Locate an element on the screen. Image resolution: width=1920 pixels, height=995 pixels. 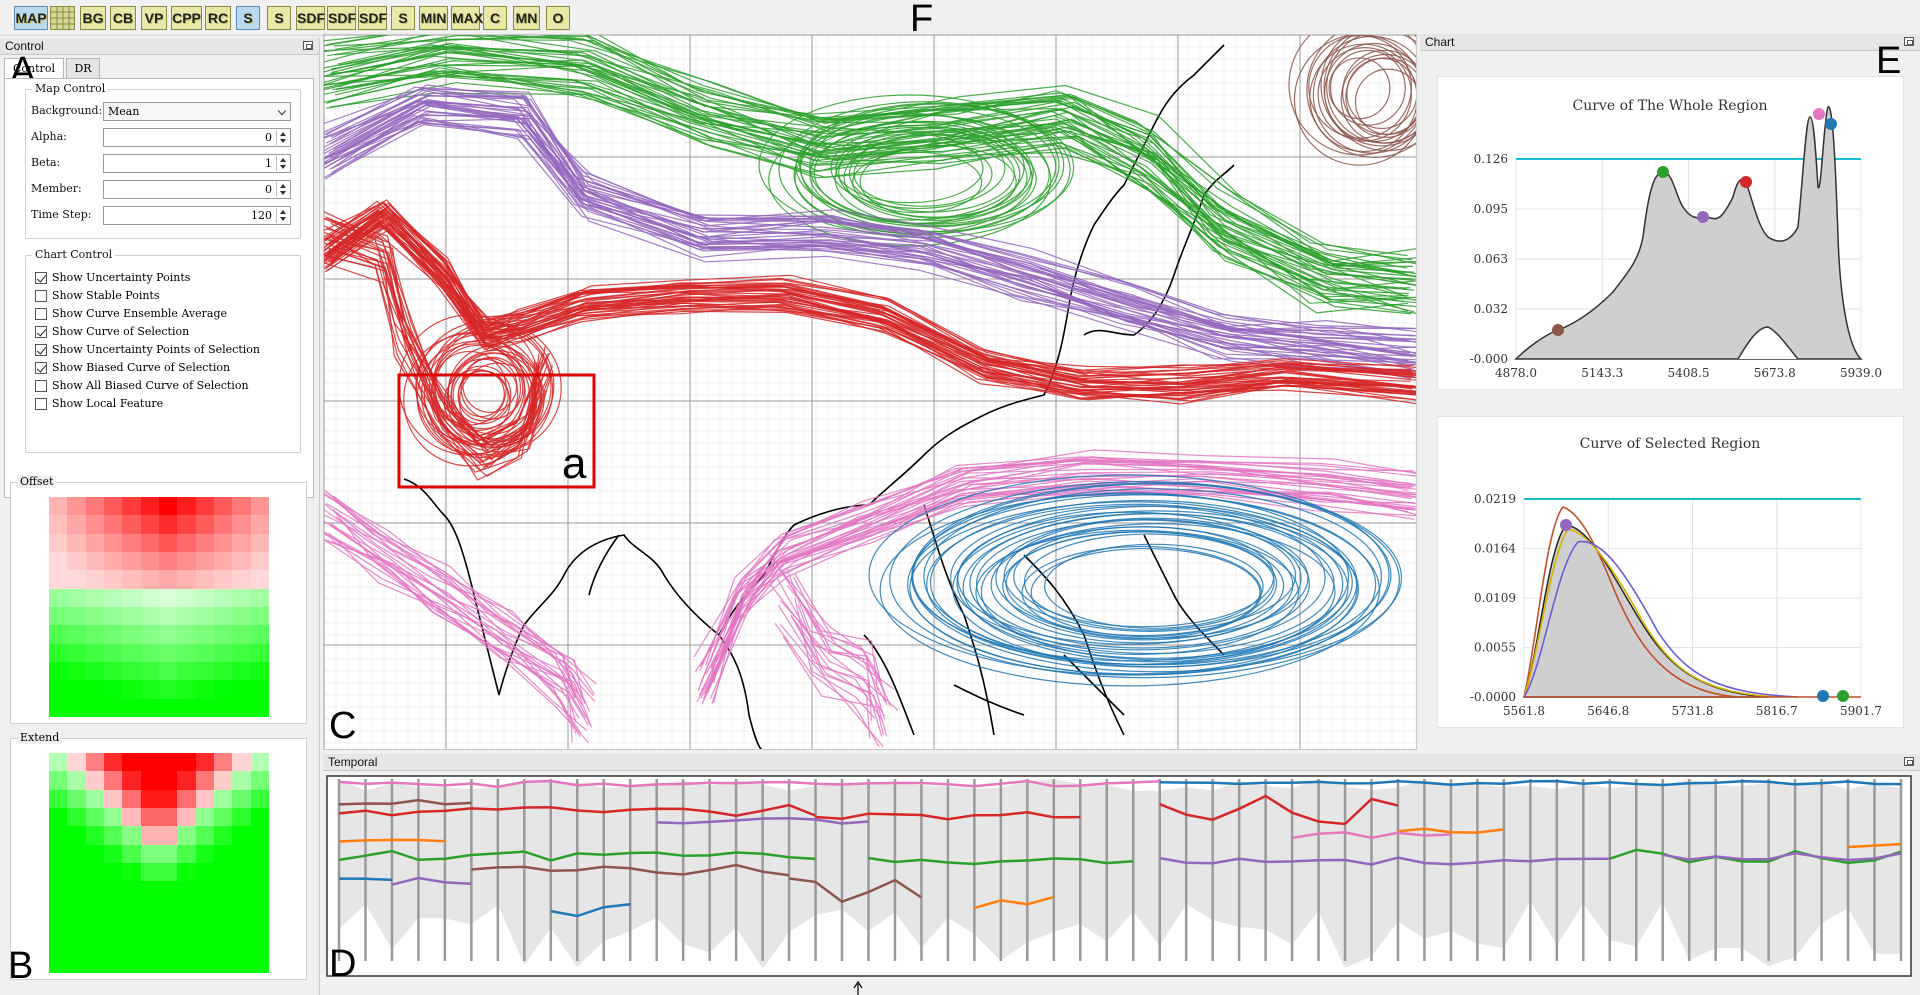
mn-button: MN is located at coordinates (526, 18).